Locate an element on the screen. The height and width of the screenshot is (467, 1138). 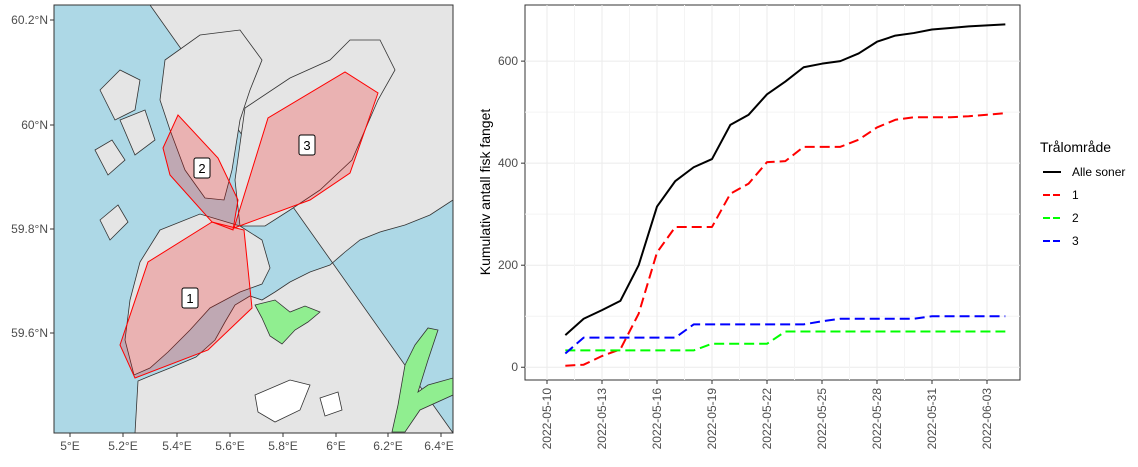
y-tick-label: 600 is located at coordinates (508, 61).